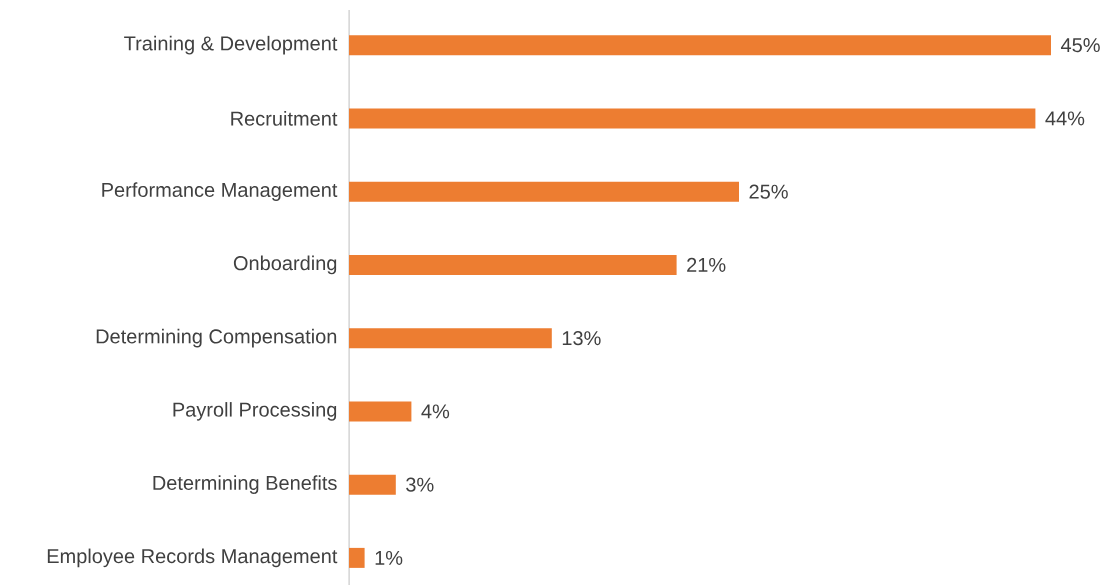 The image size is (1114, 585). I want to click on data-label: 3%, so click(420, 484).